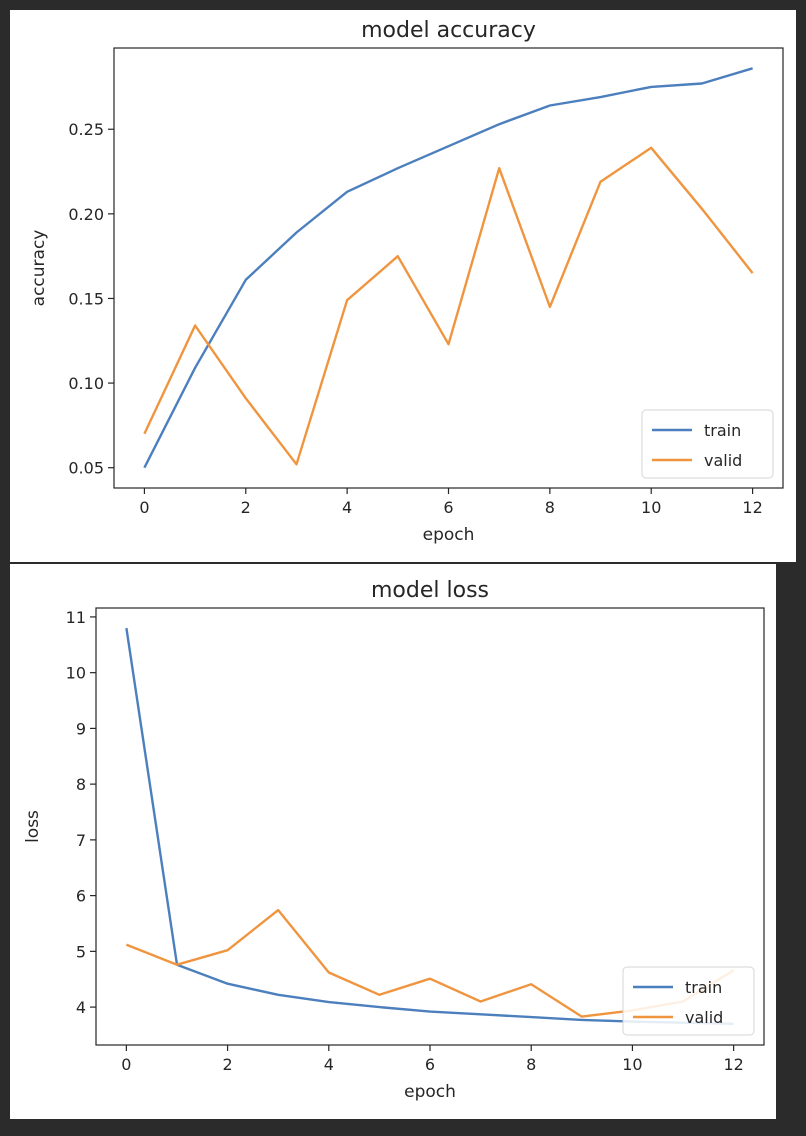 This screenshot has height=1136, width=806. Describe the element at coordinates (703, 987) in the screenshot. I see `loss-legend-label-train: train` at that location.